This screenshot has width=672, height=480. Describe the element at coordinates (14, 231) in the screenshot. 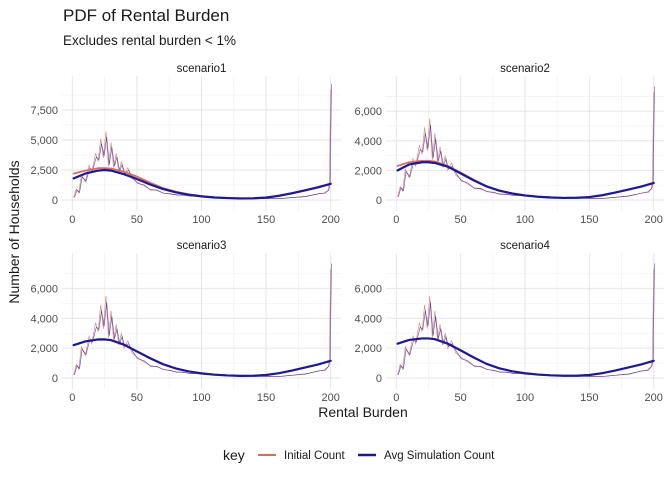

I see `y-axis-label: Number of Households` at that location.